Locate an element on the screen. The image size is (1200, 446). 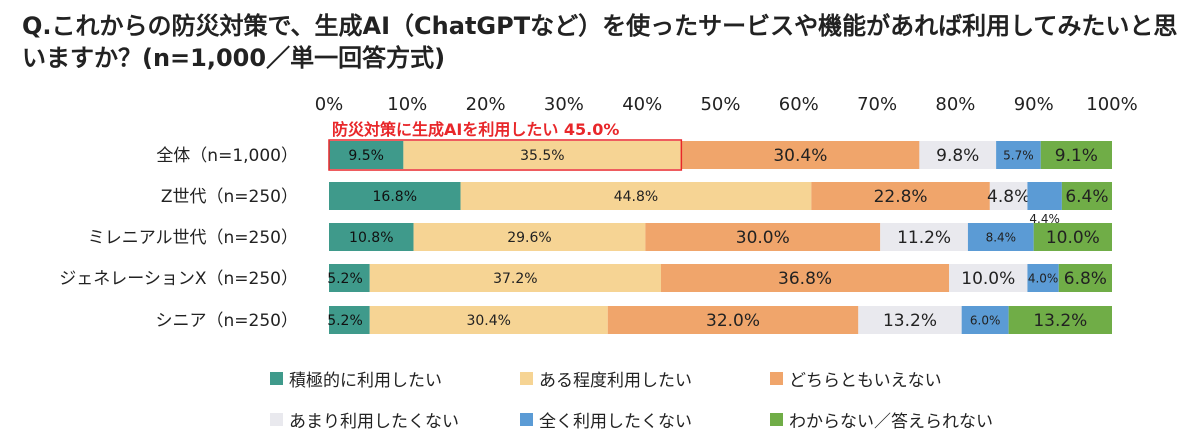
data-label: 4.0% is located at coordinates (1043, 278).